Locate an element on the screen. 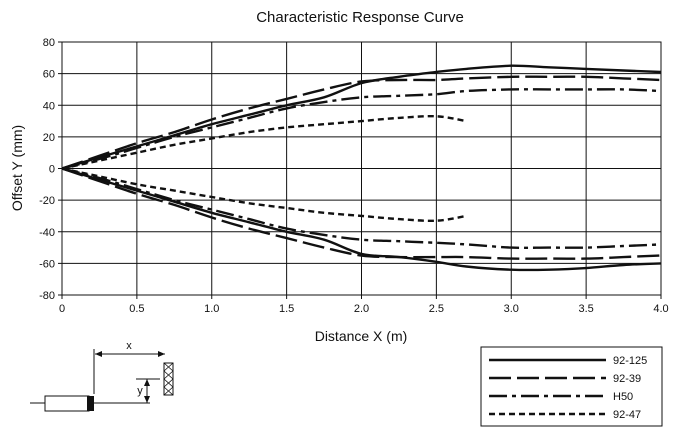 The height and width of the screenshot is (430, 673). y-tick-label: -80 is located at coordinates (47, 296).